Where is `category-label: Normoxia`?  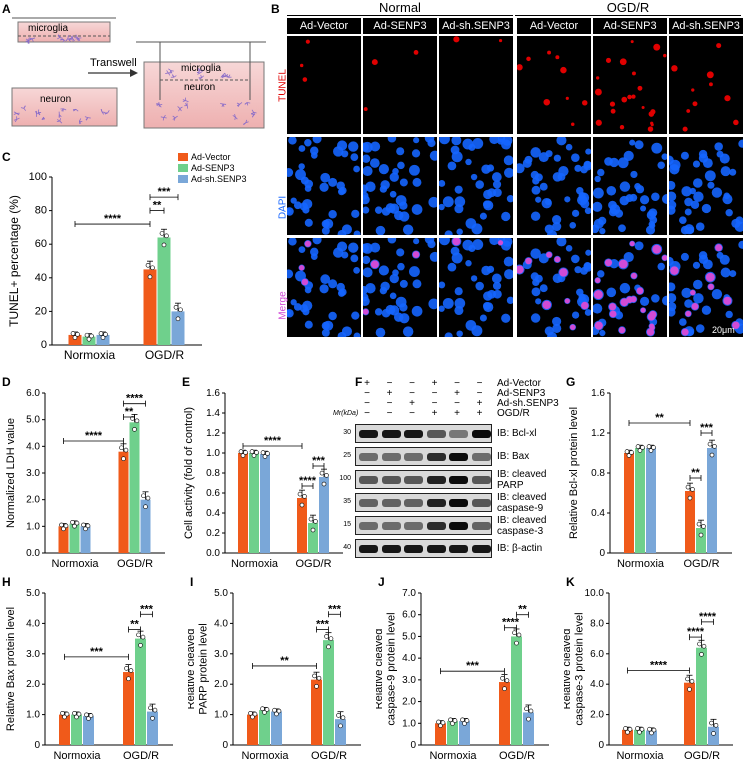 category-label: Normoxia is located at coordinates (265, 756).